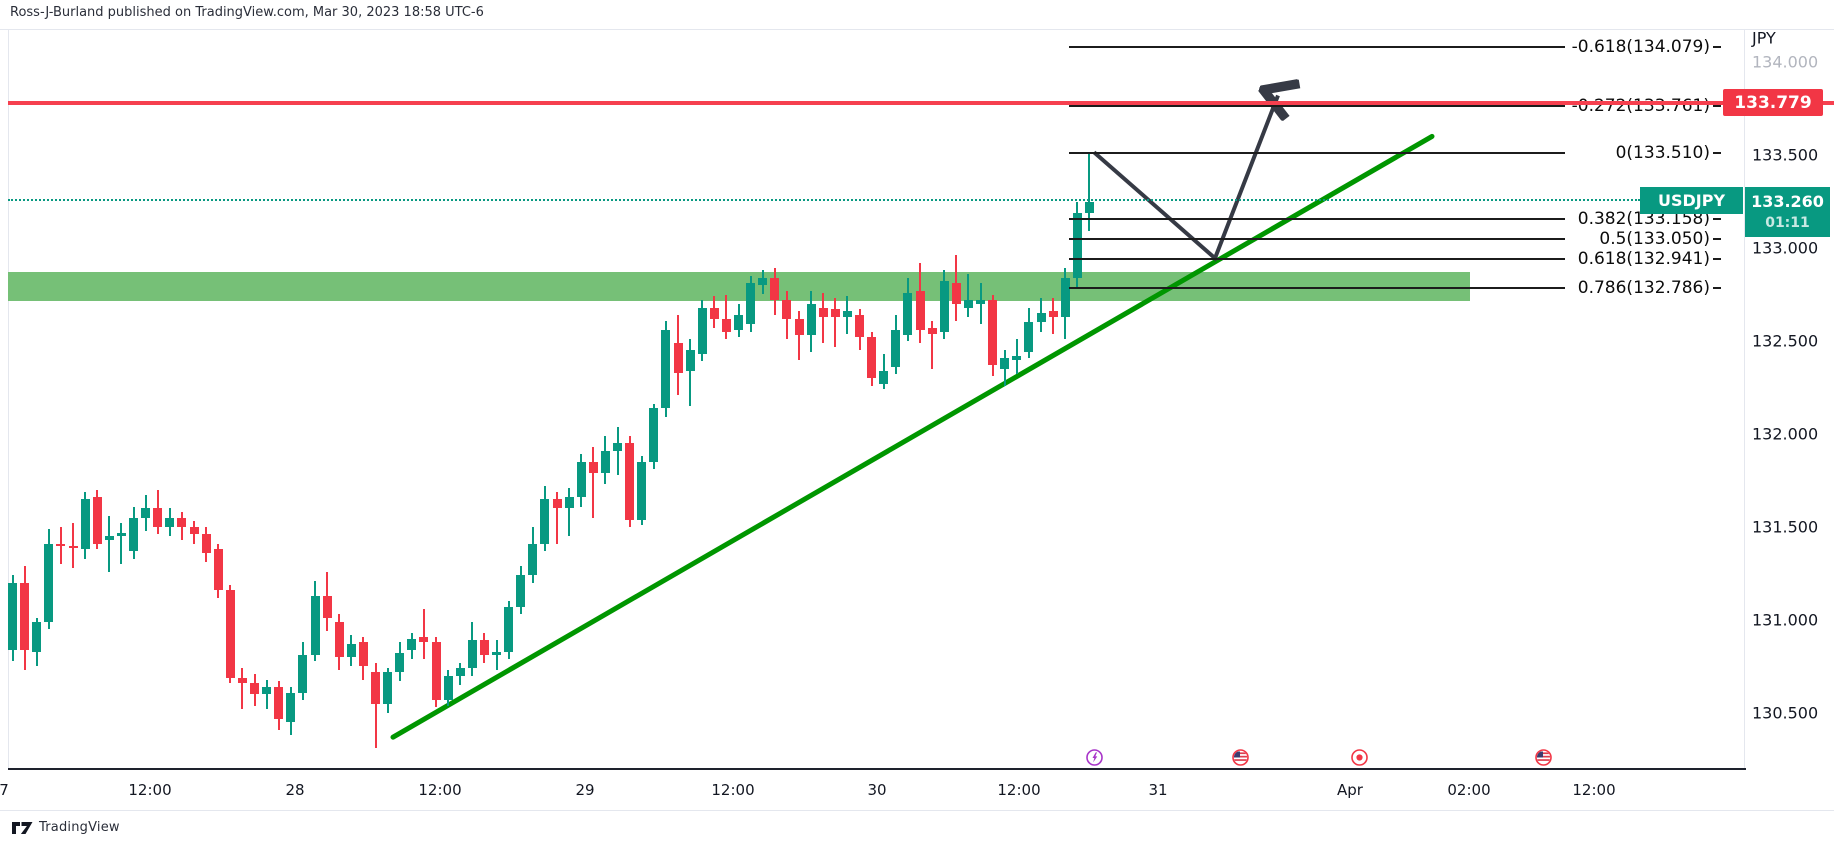 This screenshot has width=1834, height=850. Describe the element at coordinates (824, 199) in the screenshot. I see `current-price-line` at that location.